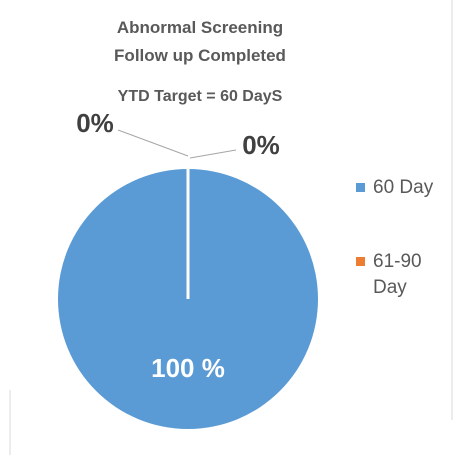  I want to click on legend-label: 60 Day, so click(403, 187).